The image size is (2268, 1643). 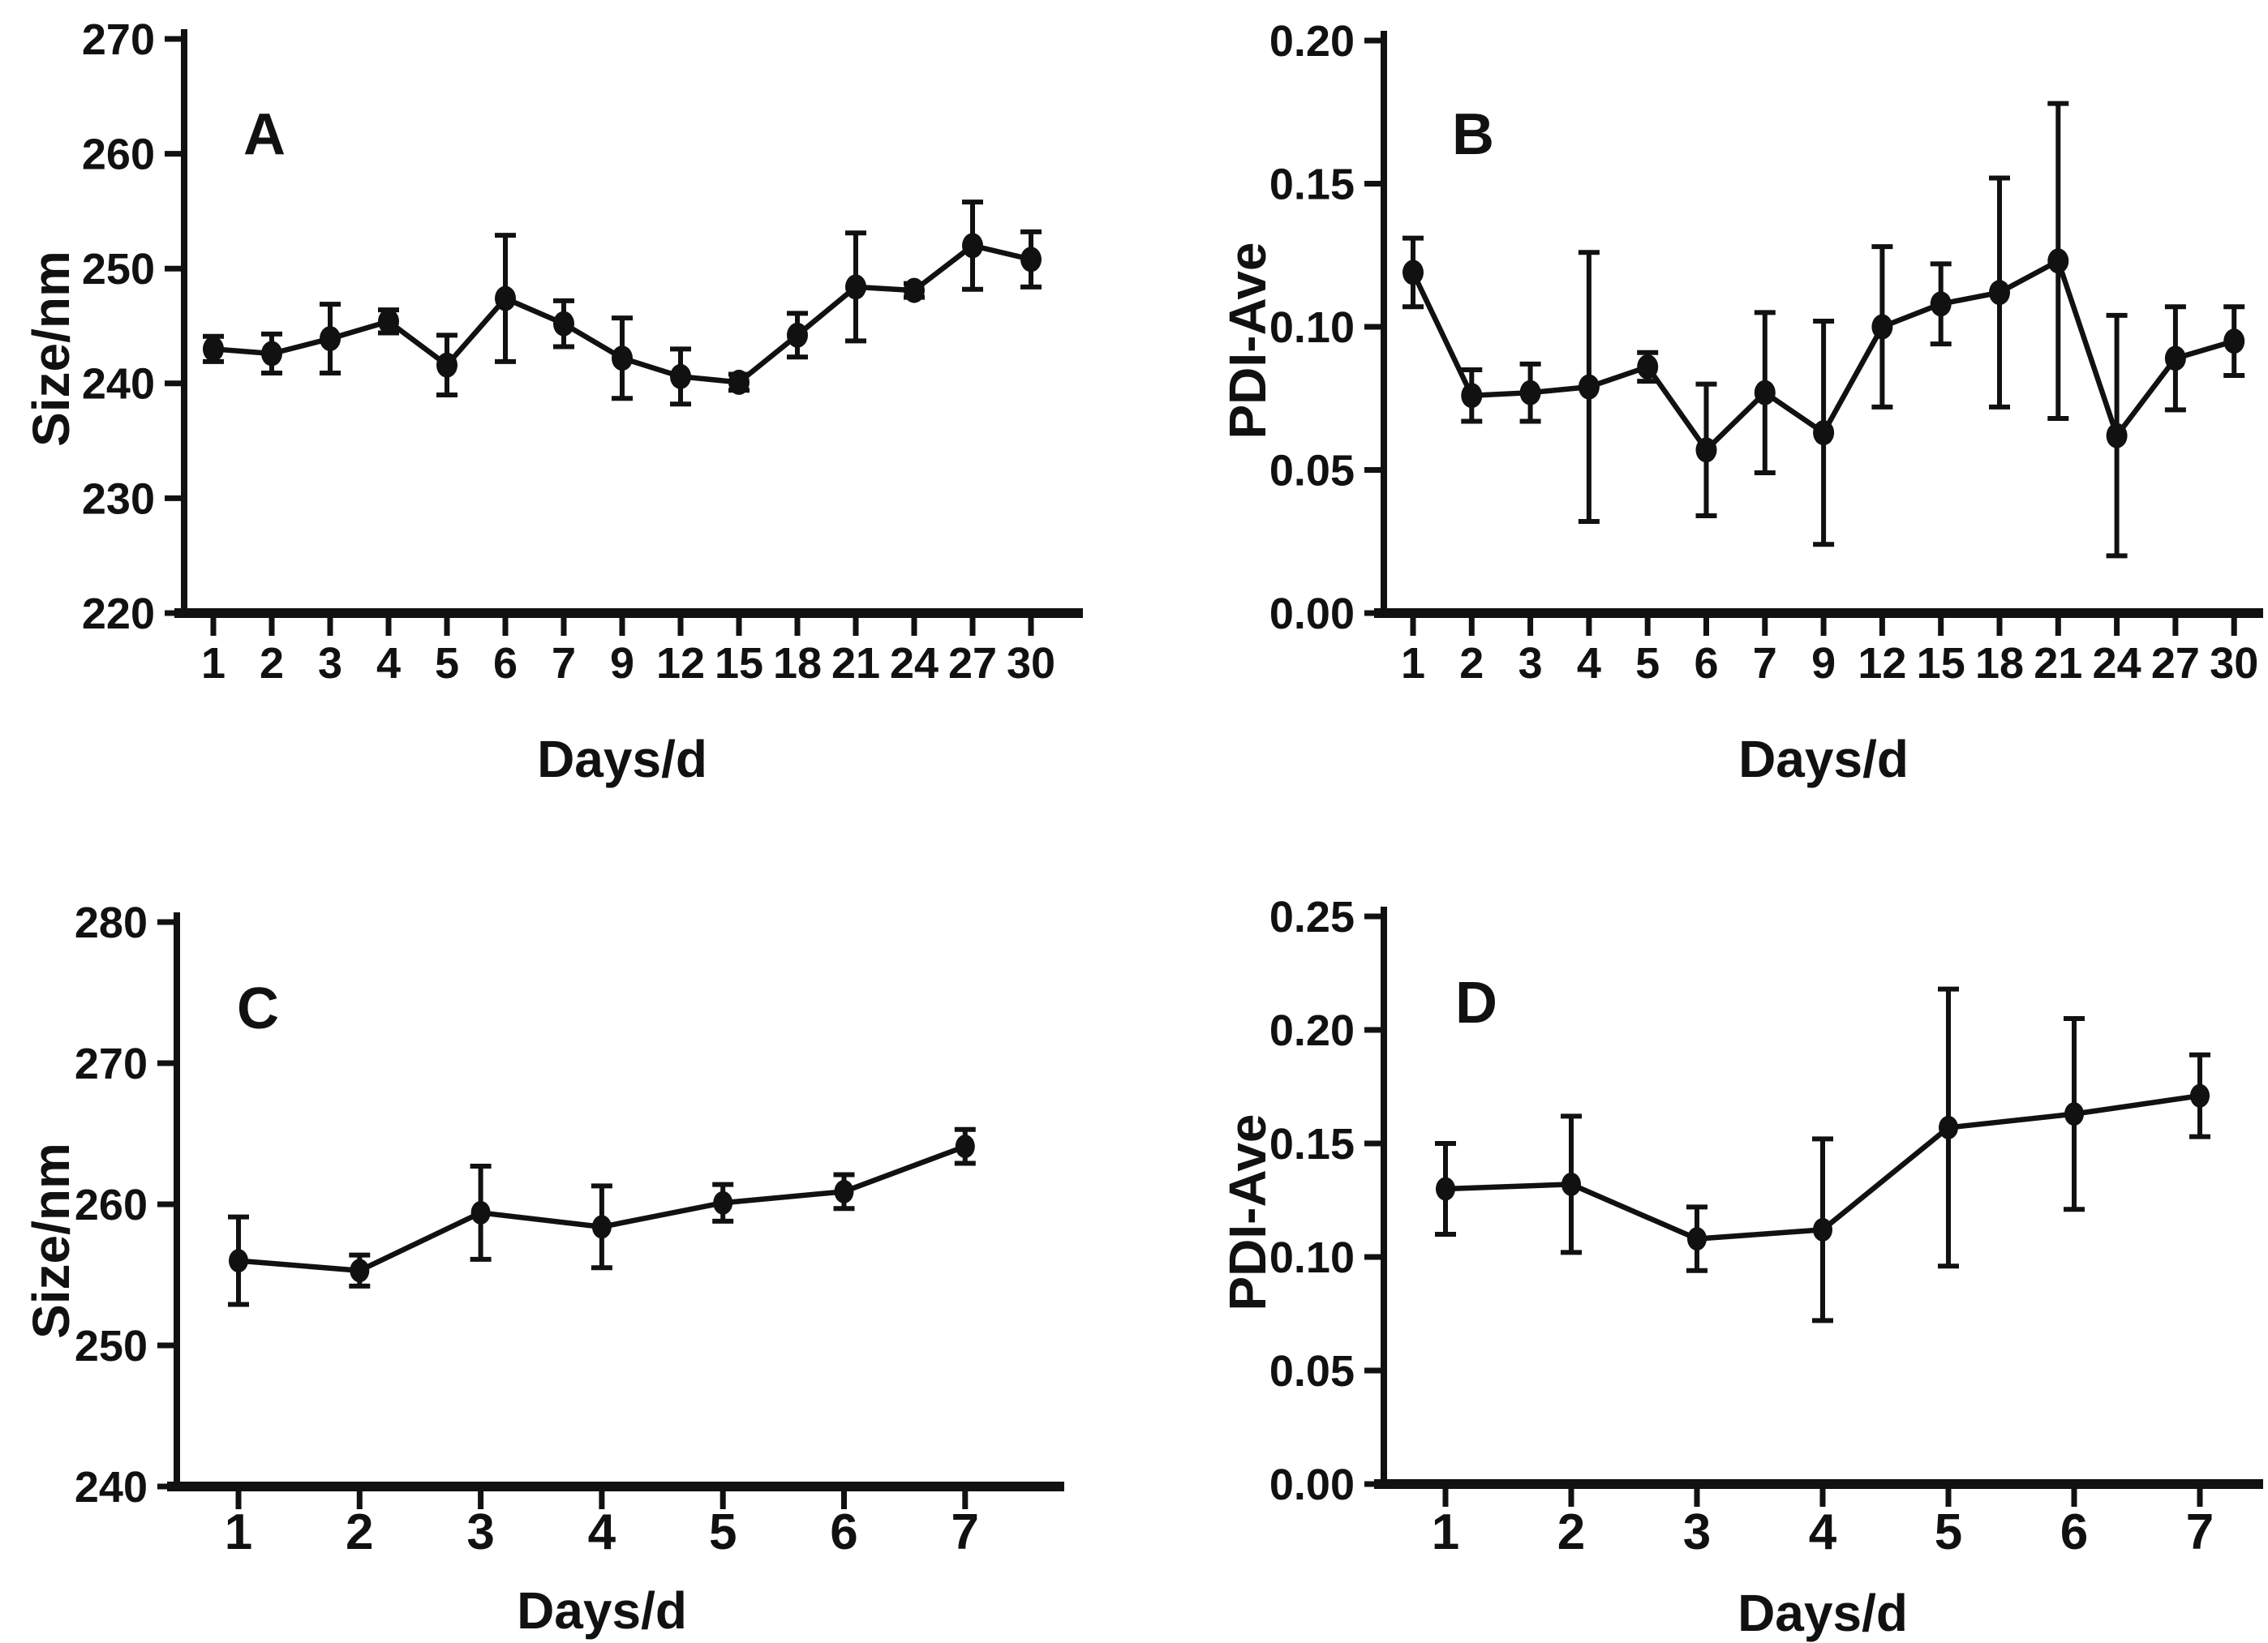 I want to click on y-tick-label: 220, so click(x=118, y=614).